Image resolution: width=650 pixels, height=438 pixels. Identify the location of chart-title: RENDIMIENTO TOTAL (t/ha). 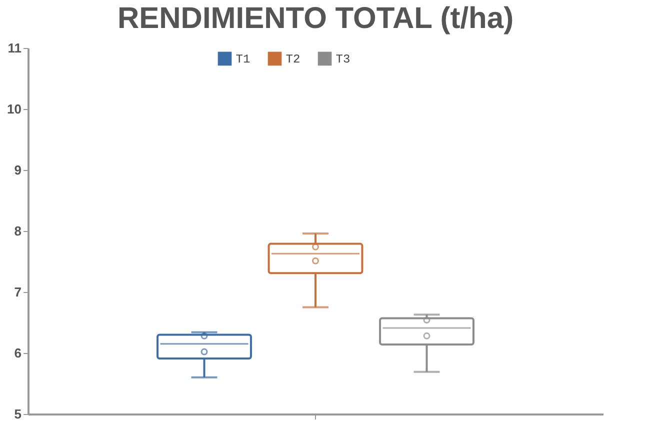
(315, 18).